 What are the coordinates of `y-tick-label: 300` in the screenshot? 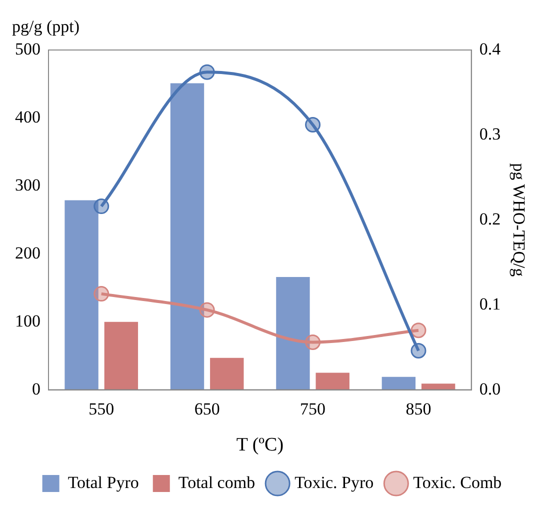 It's located at (27, 184).